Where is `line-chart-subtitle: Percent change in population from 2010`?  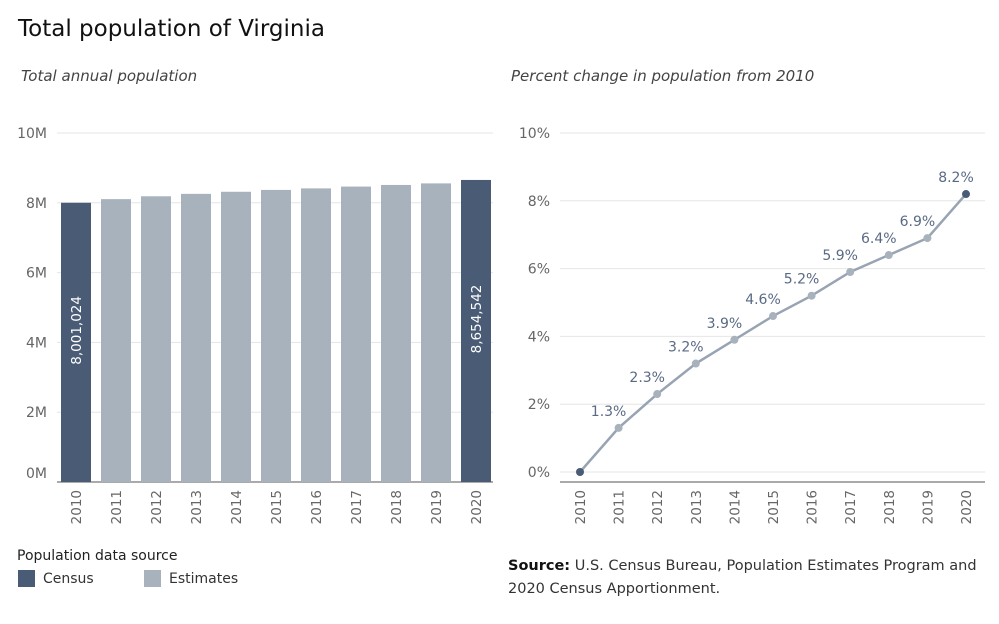
line-chart-subtitle: Percent change in population from 2010 is located at coordinates (663, 76).